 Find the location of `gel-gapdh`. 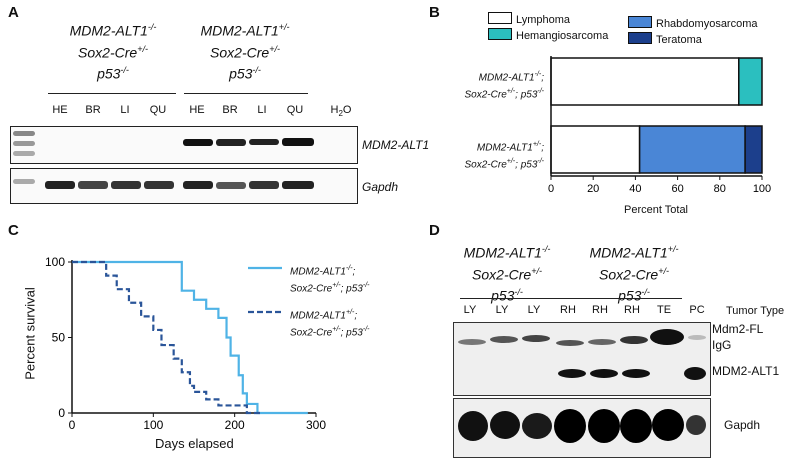

gel-gapdh is located at coordinates (184, 186).